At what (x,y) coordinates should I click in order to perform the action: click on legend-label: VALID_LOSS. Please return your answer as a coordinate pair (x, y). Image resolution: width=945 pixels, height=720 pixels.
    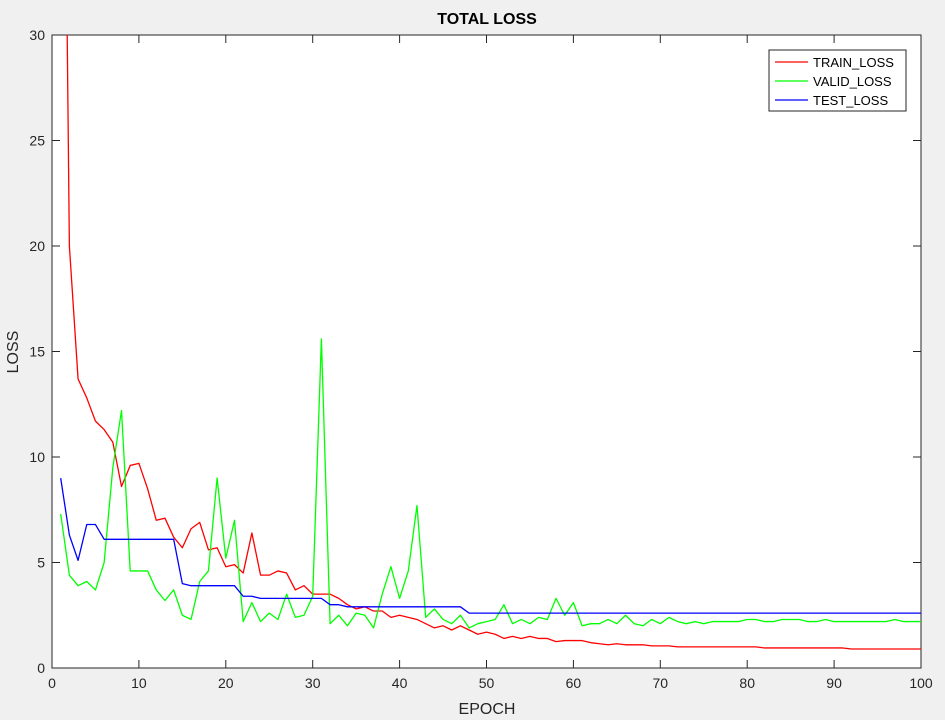
    Looking at the image, I should click on (852, 81).